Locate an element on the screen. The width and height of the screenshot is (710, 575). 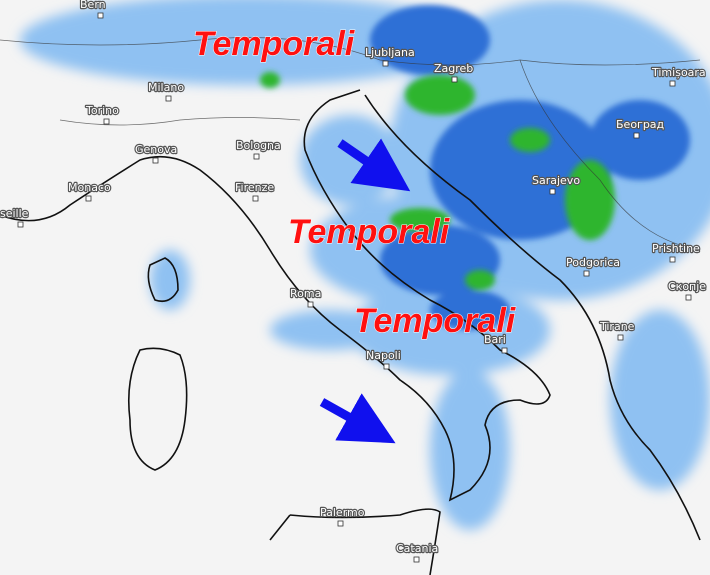
city-label: Tirane is located at coordinates (617, 326).